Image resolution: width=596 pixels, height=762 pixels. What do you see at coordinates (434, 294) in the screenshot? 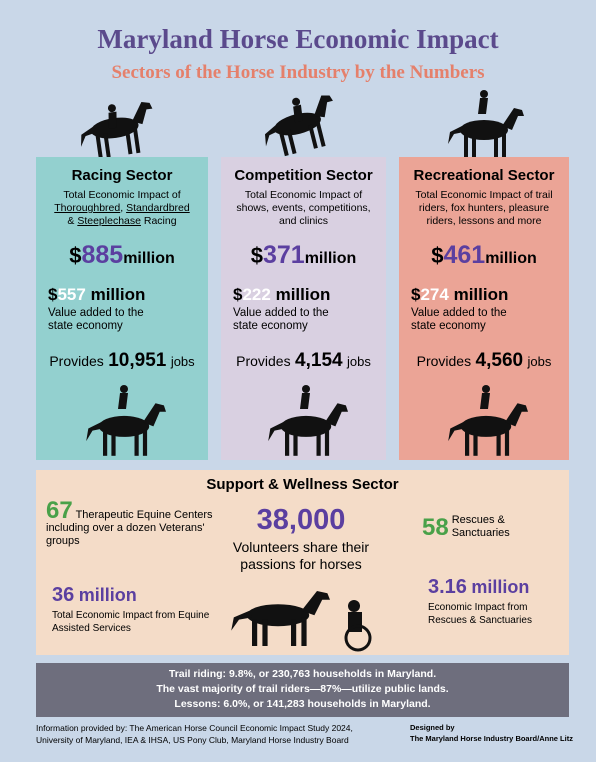
I see `value-amount: 274` at bounding box center [434, 294].